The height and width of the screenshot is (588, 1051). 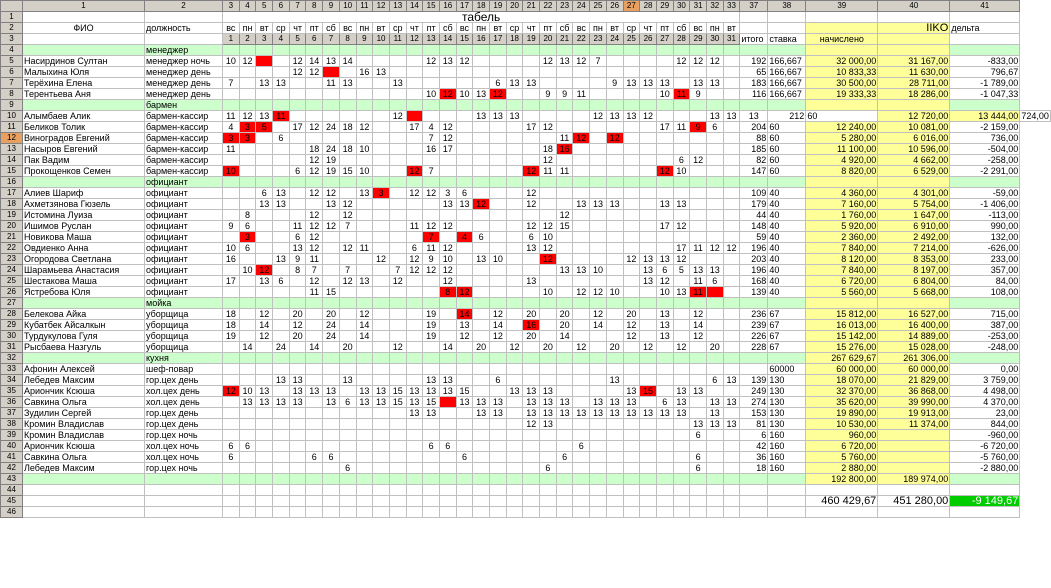 I want to click on total-hours: 228, so click(x=754, y=347).